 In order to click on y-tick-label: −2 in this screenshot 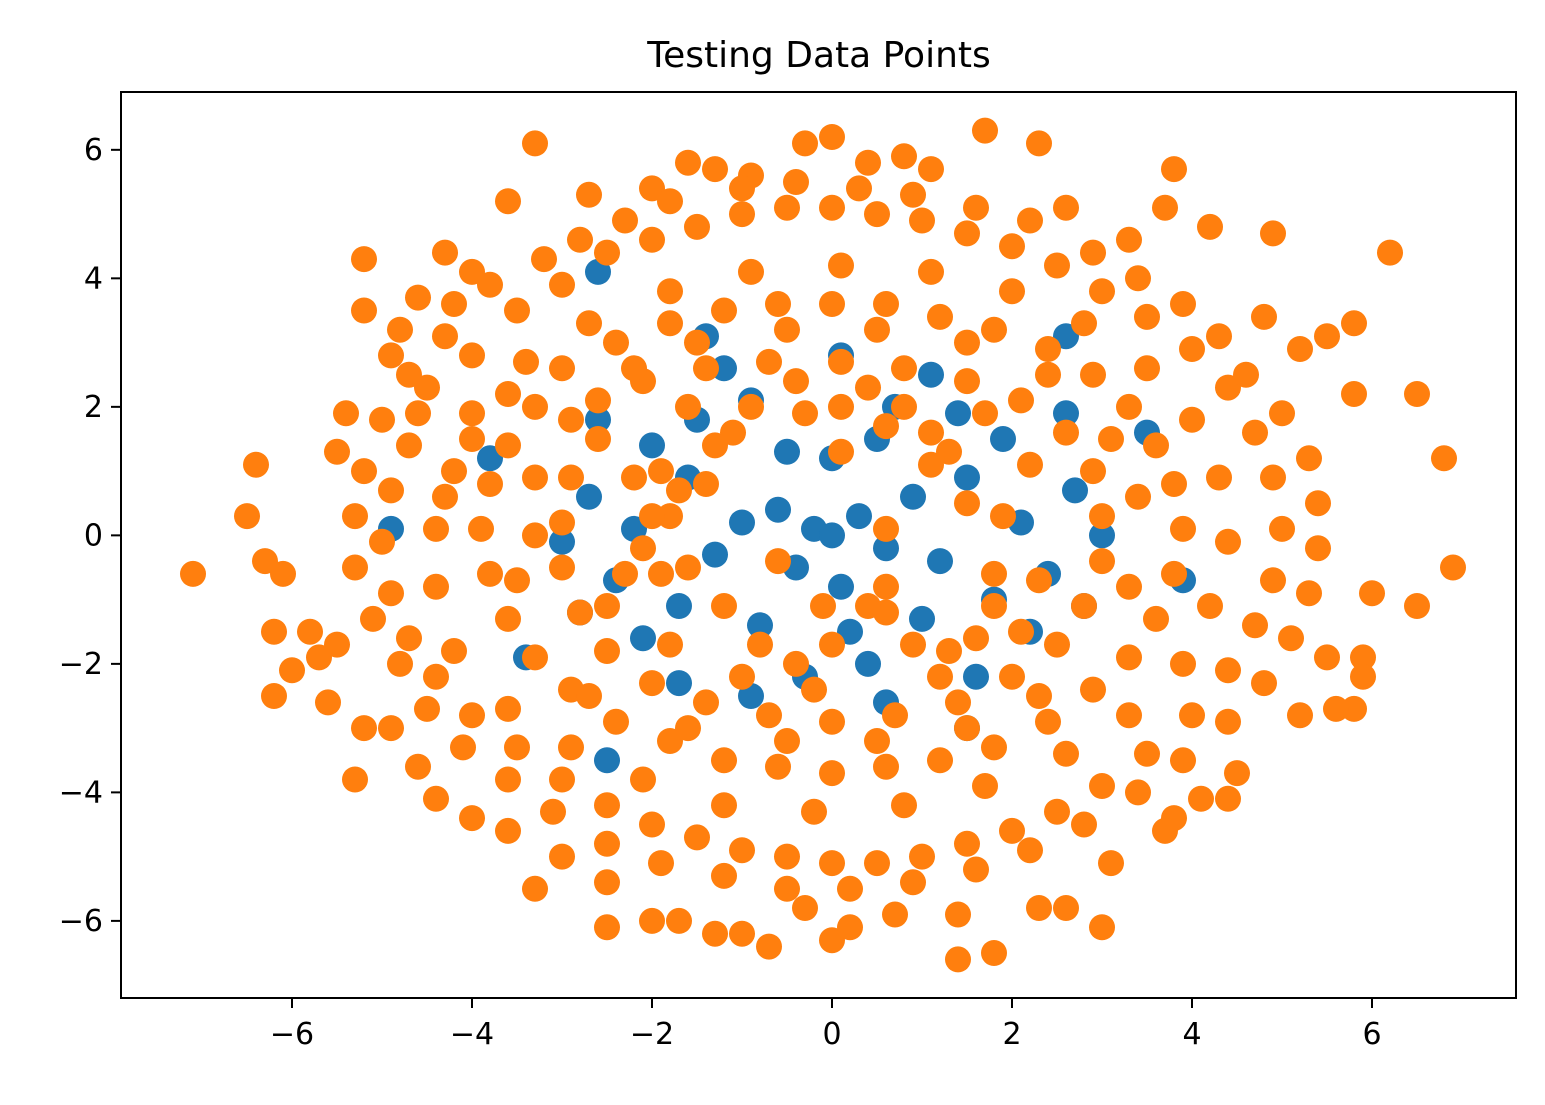, I will do `click(81, 664)`.